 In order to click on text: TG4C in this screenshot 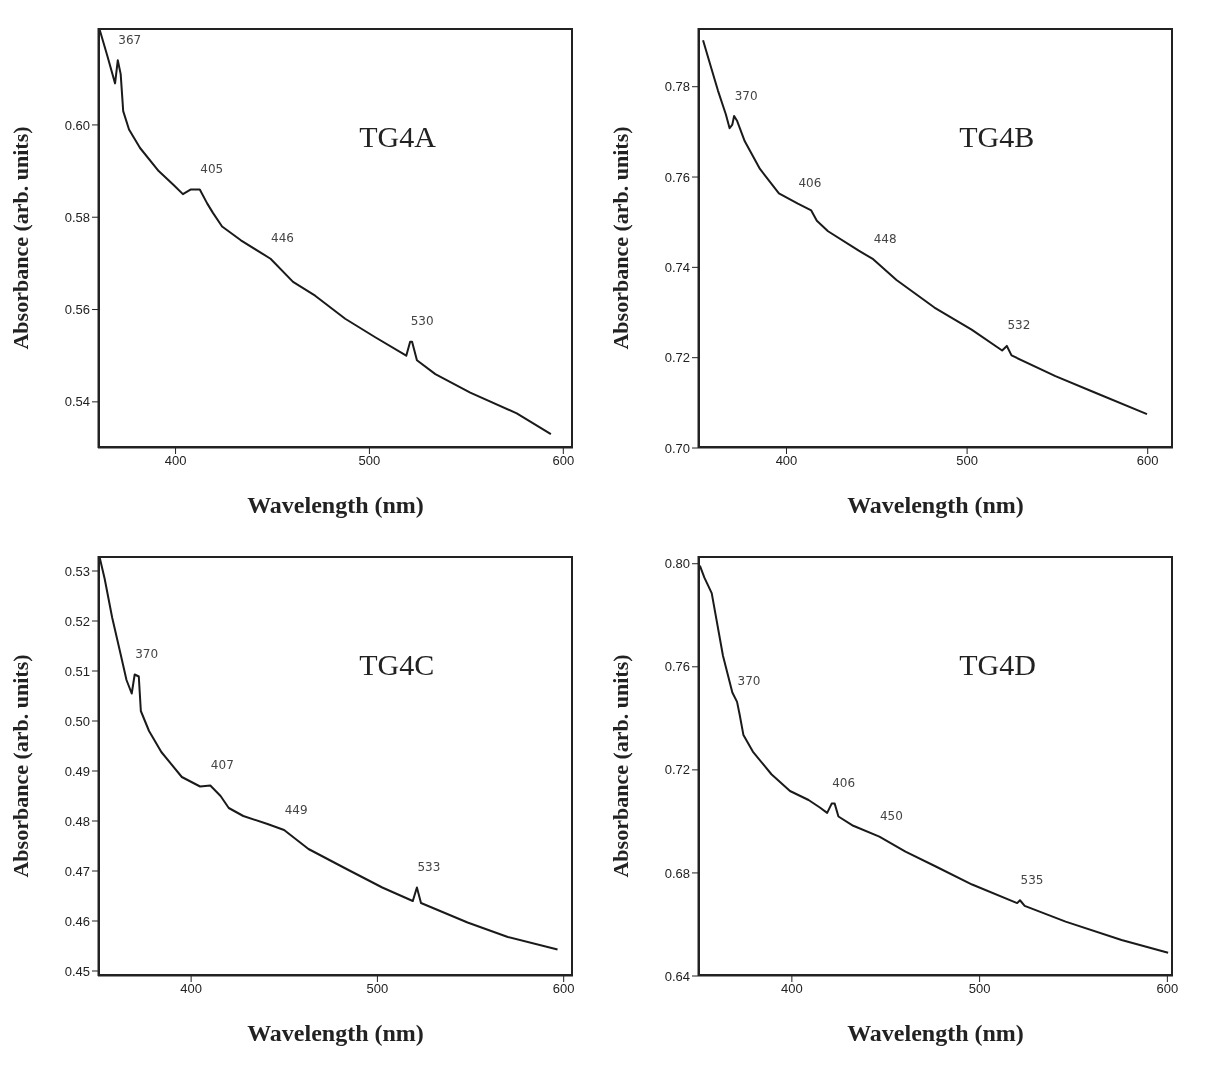, I will do `click(397, 665)`.